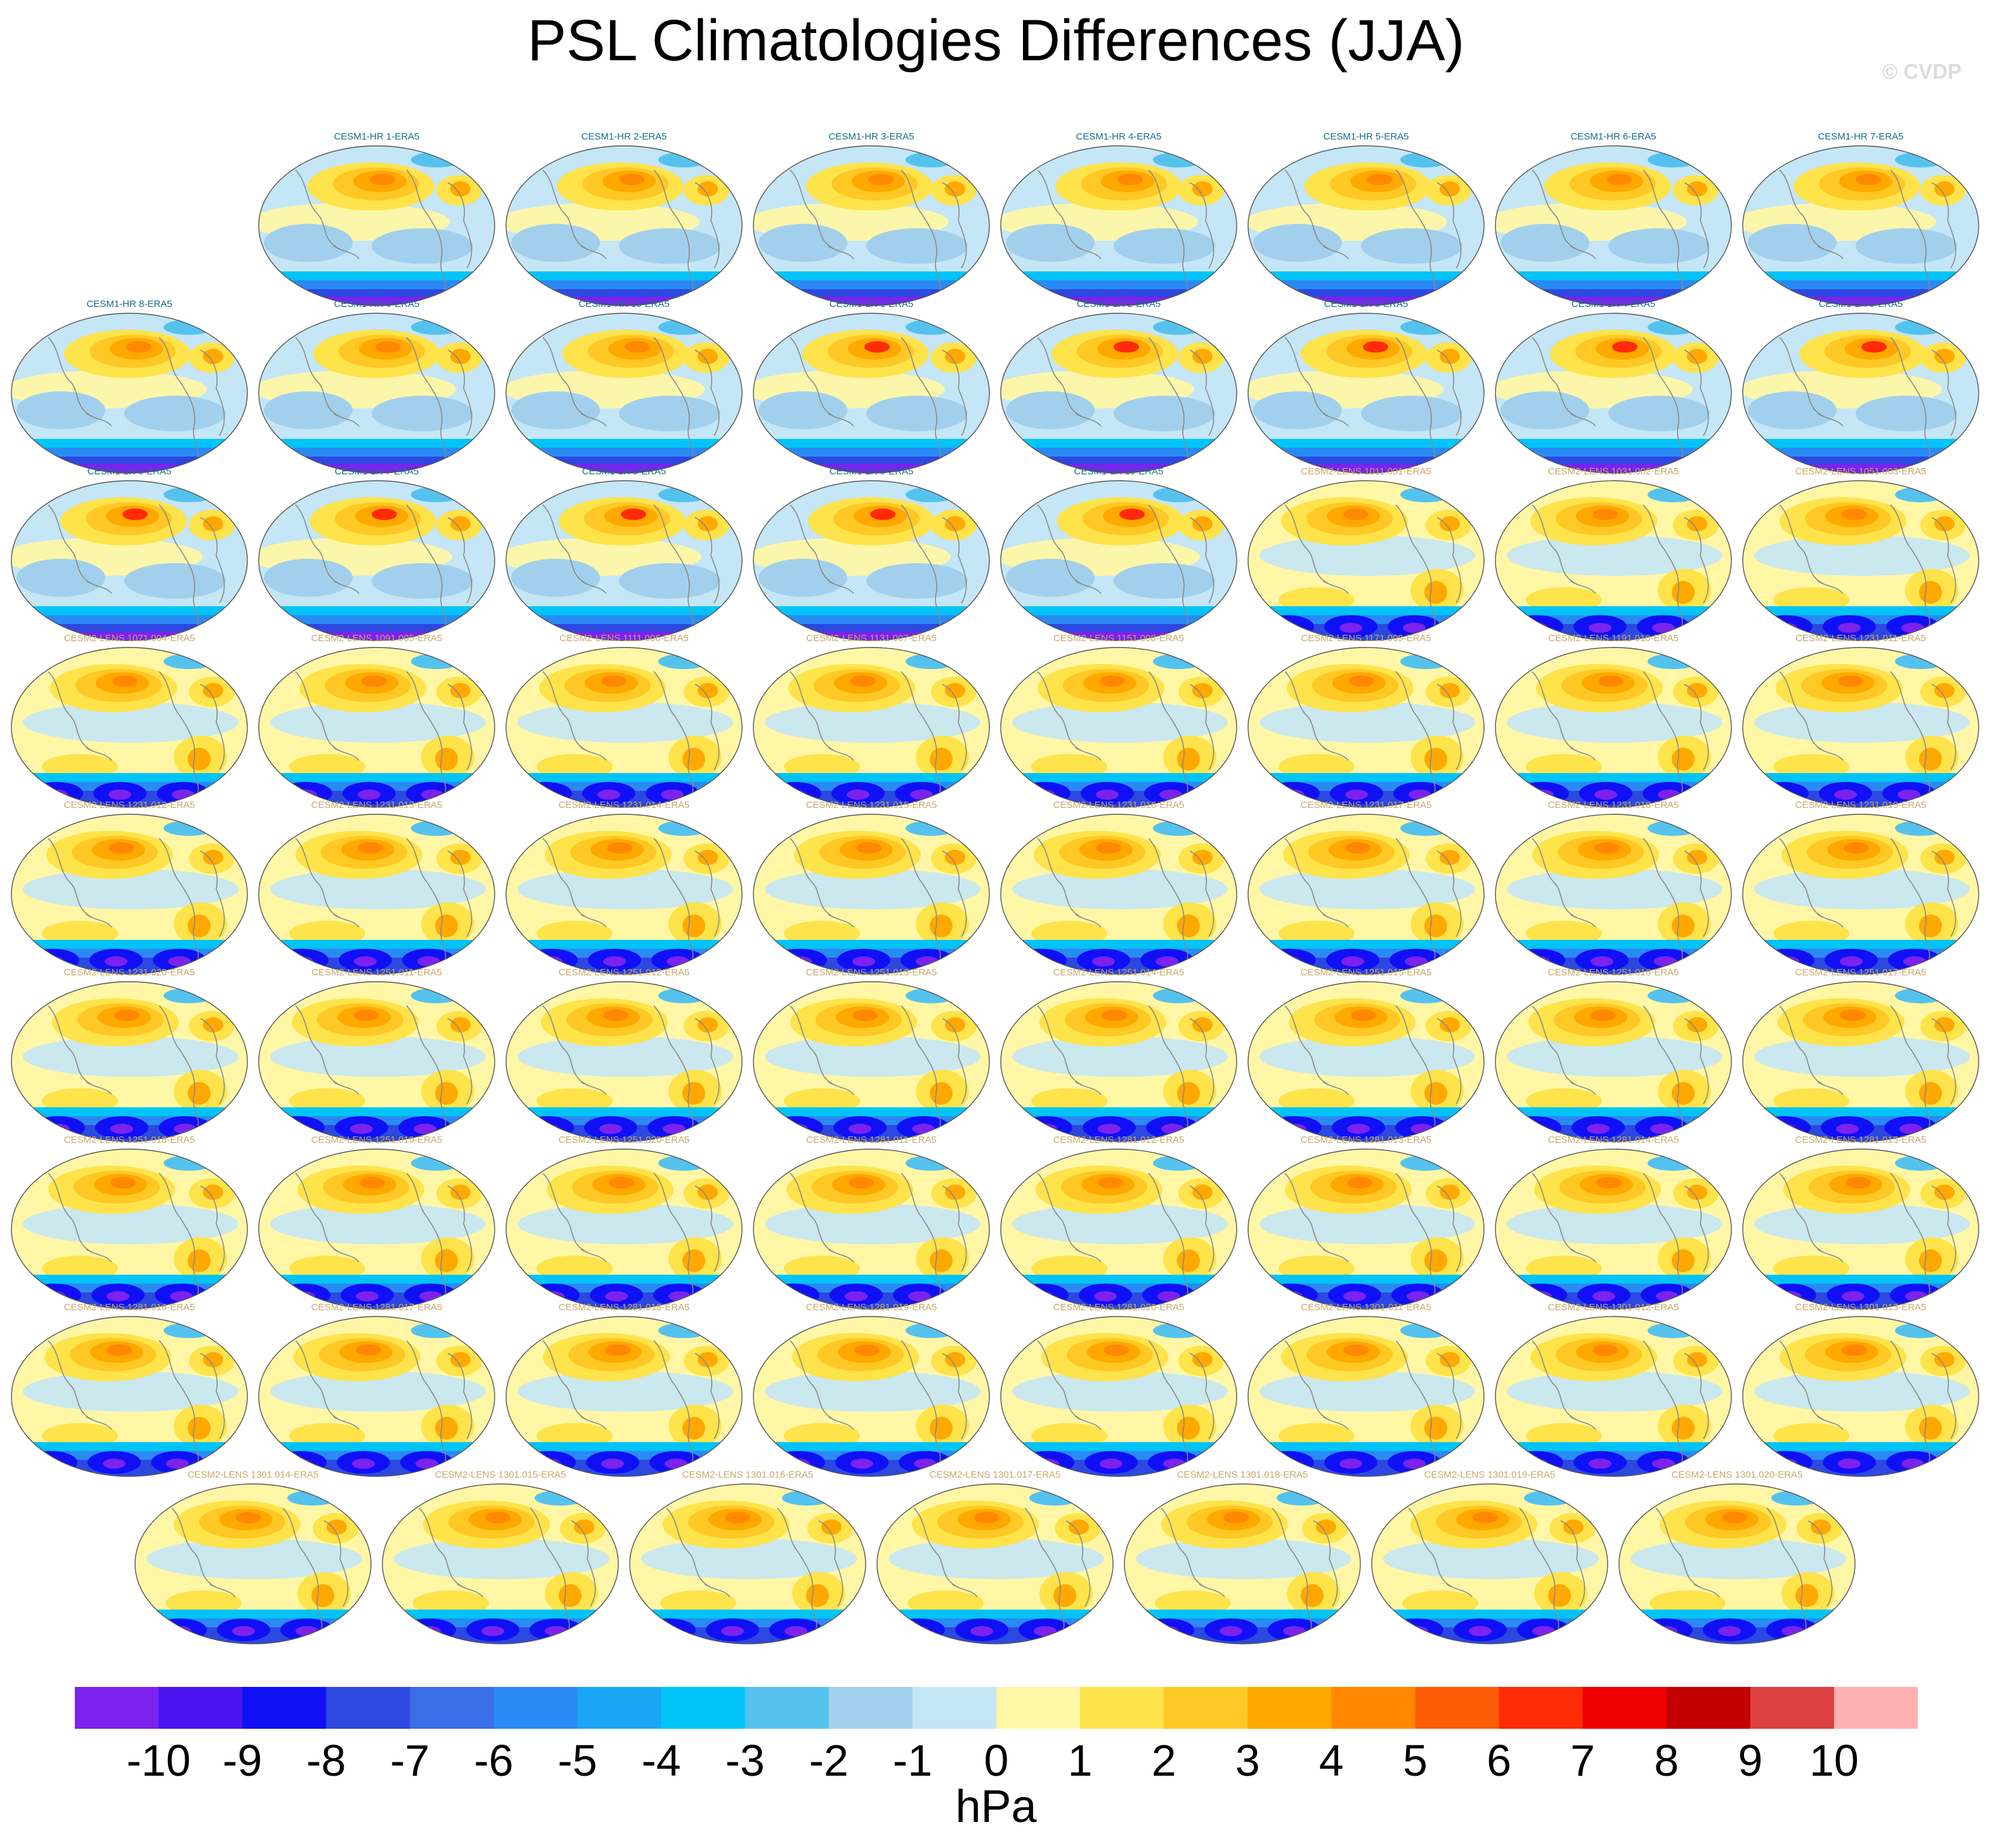 Image resolution: width=1992 pixels, height=1848 pixels. Describe the element at coordinates (1860, 555) in the screenshot. I see `map-panel: CESM2-LENS 1051.003-ERA5` at that location.